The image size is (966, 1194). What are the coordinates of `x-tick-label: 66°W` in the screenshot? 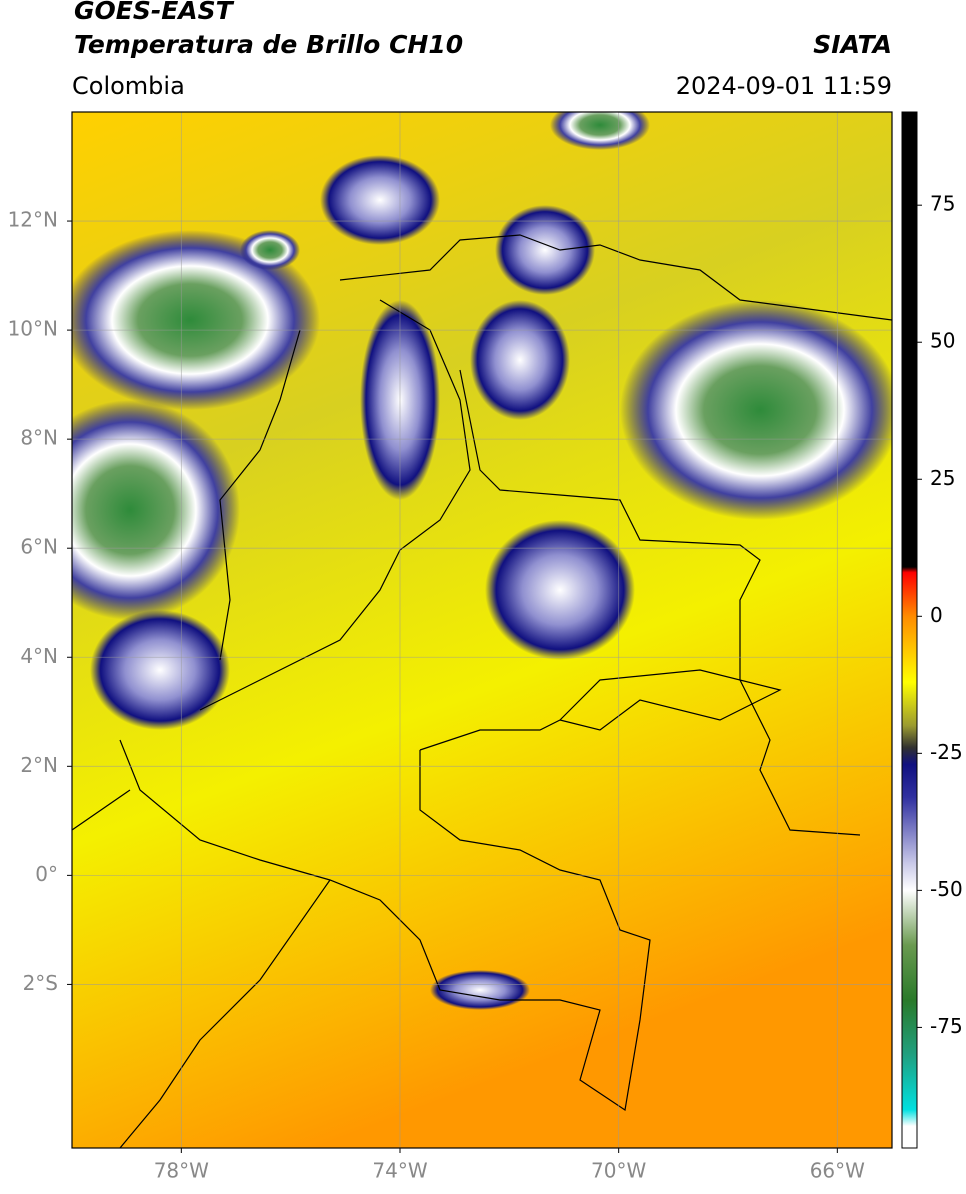 It's located at (837, 1171).